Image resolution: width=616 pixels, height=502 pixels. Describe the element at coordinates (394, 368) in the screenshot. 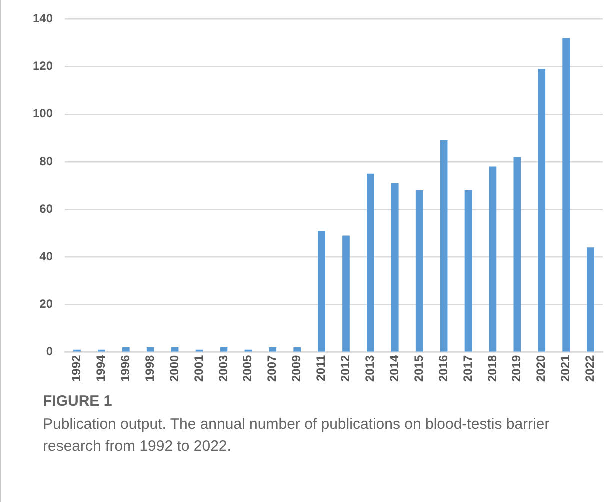

I see `x-tick-label: 2014` at that location.